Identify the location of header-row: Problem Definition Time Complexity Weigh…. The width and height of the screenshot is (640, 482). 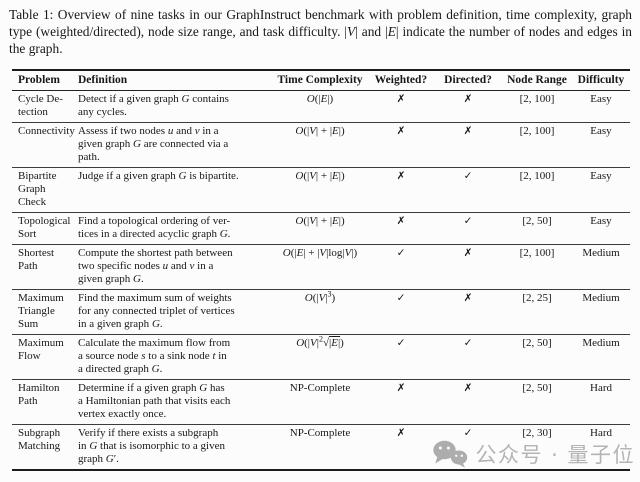
(321, 80).